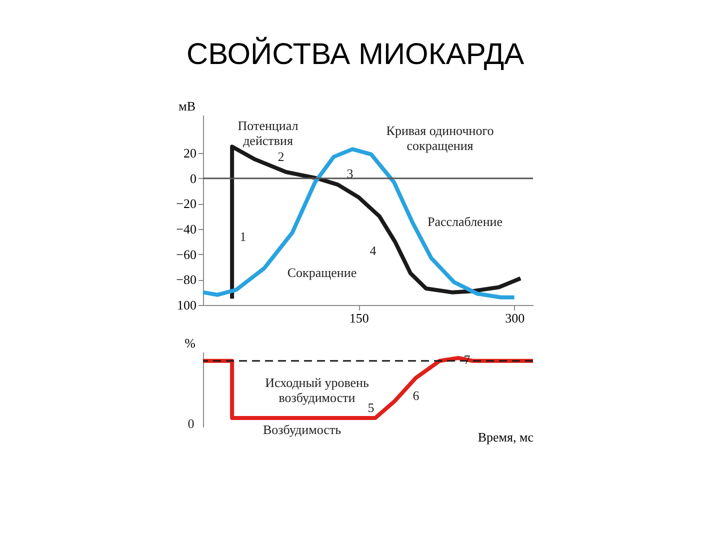 This screenshot has height=540, width=720. Describe the element at coordinates (190, 153) in the screenshot. I see `y-tick-label: 20` at that location.